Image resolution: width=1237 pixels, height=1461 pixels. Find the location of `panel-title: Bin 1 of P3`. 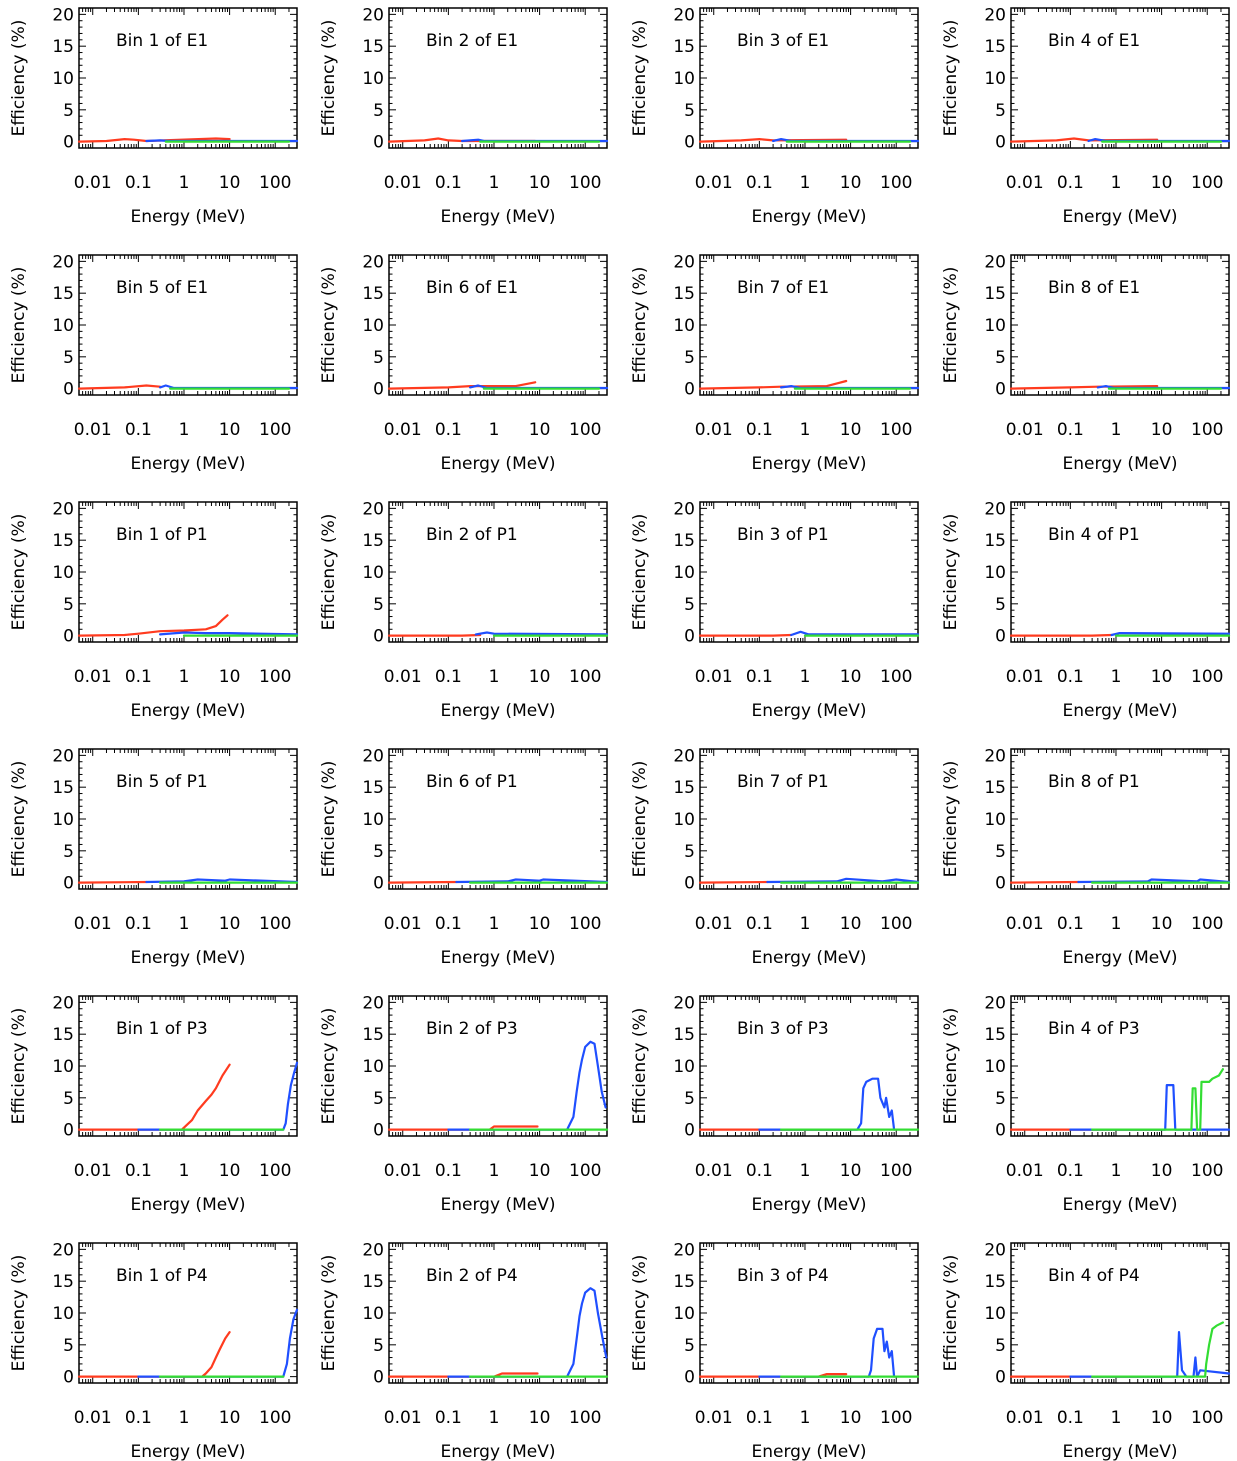

panel-title: Bin 1 of P3 is located at coordinates (162, 1029).